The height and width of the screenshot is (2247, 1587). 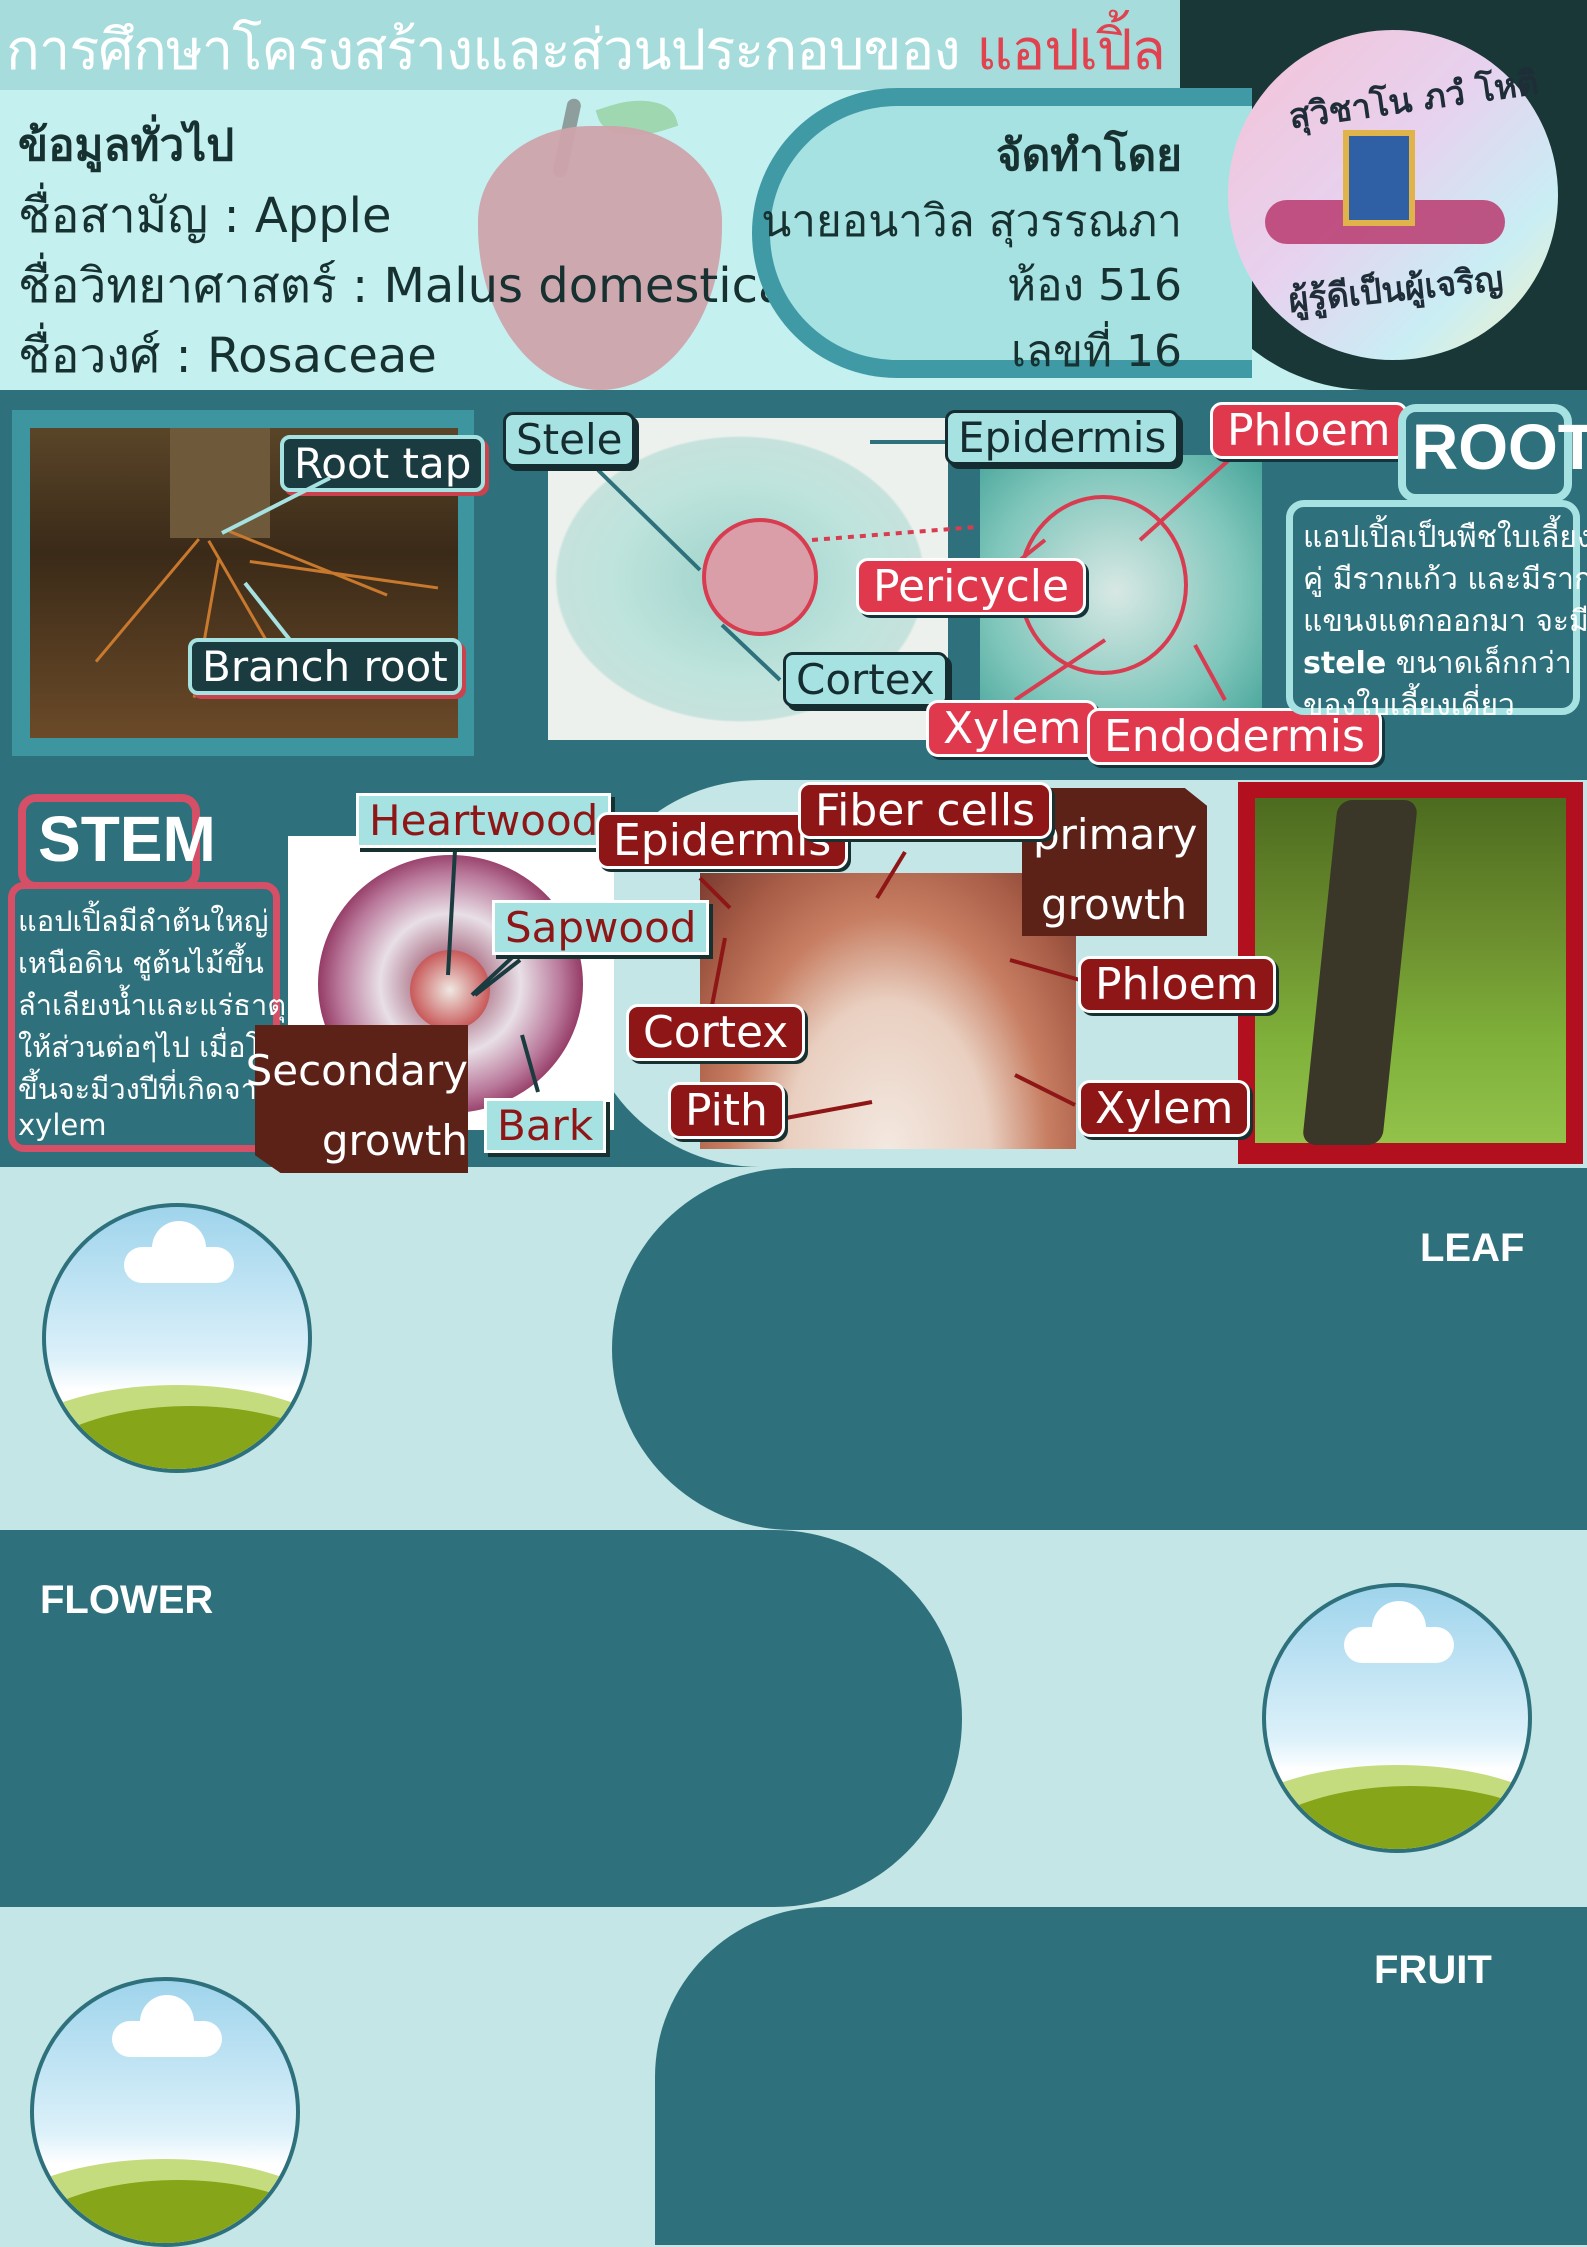 I want to click on title-highlight: แอปเปิ้ล, so click(x=1071, y=50).